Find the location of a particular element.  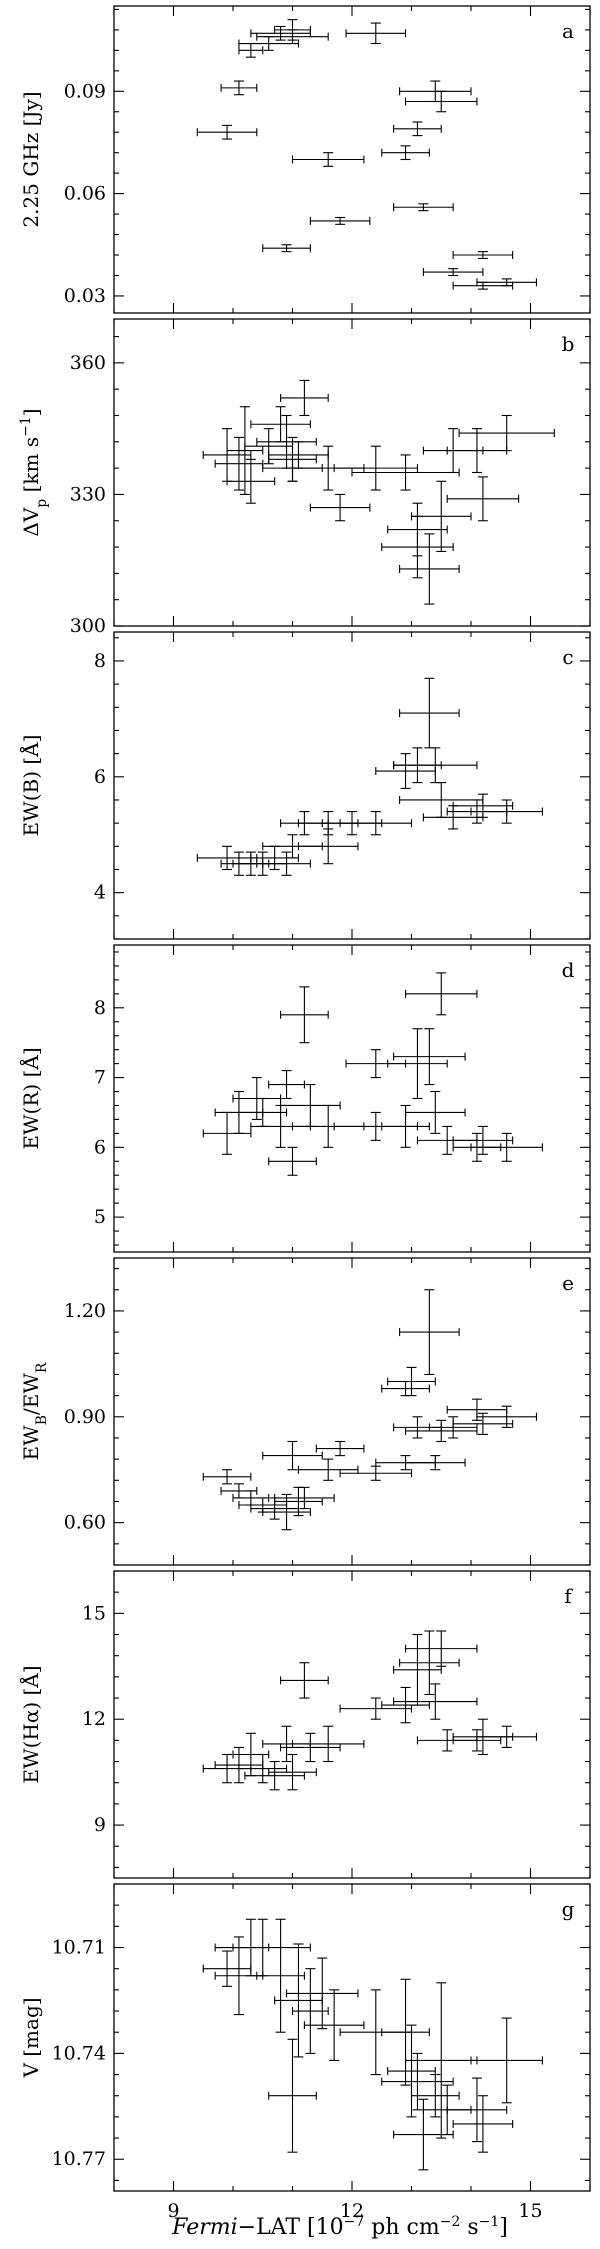

x-axis-label-rest: −LAT [10 is located at coordinates (291, 2227).